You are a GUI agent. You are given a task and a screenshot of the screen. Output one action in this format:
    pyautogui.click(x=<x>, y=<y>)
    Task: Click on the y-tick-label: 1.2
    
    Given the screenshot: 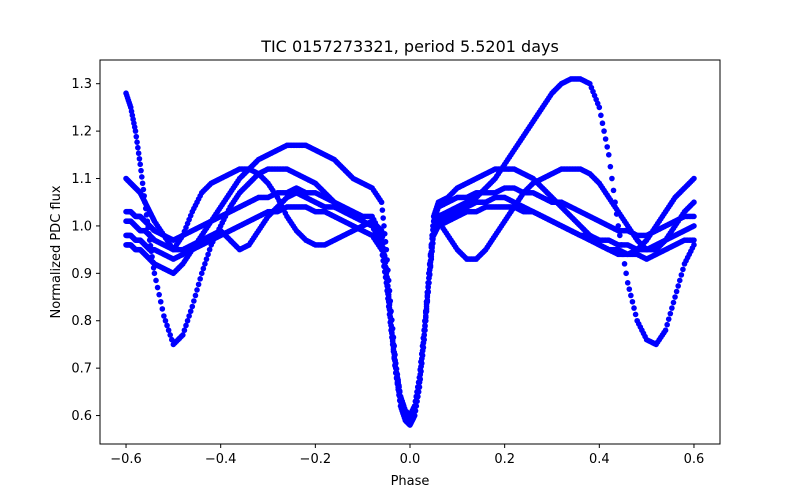 What is the action you would take?
    pyautogui.click(x=81, y=132)
    